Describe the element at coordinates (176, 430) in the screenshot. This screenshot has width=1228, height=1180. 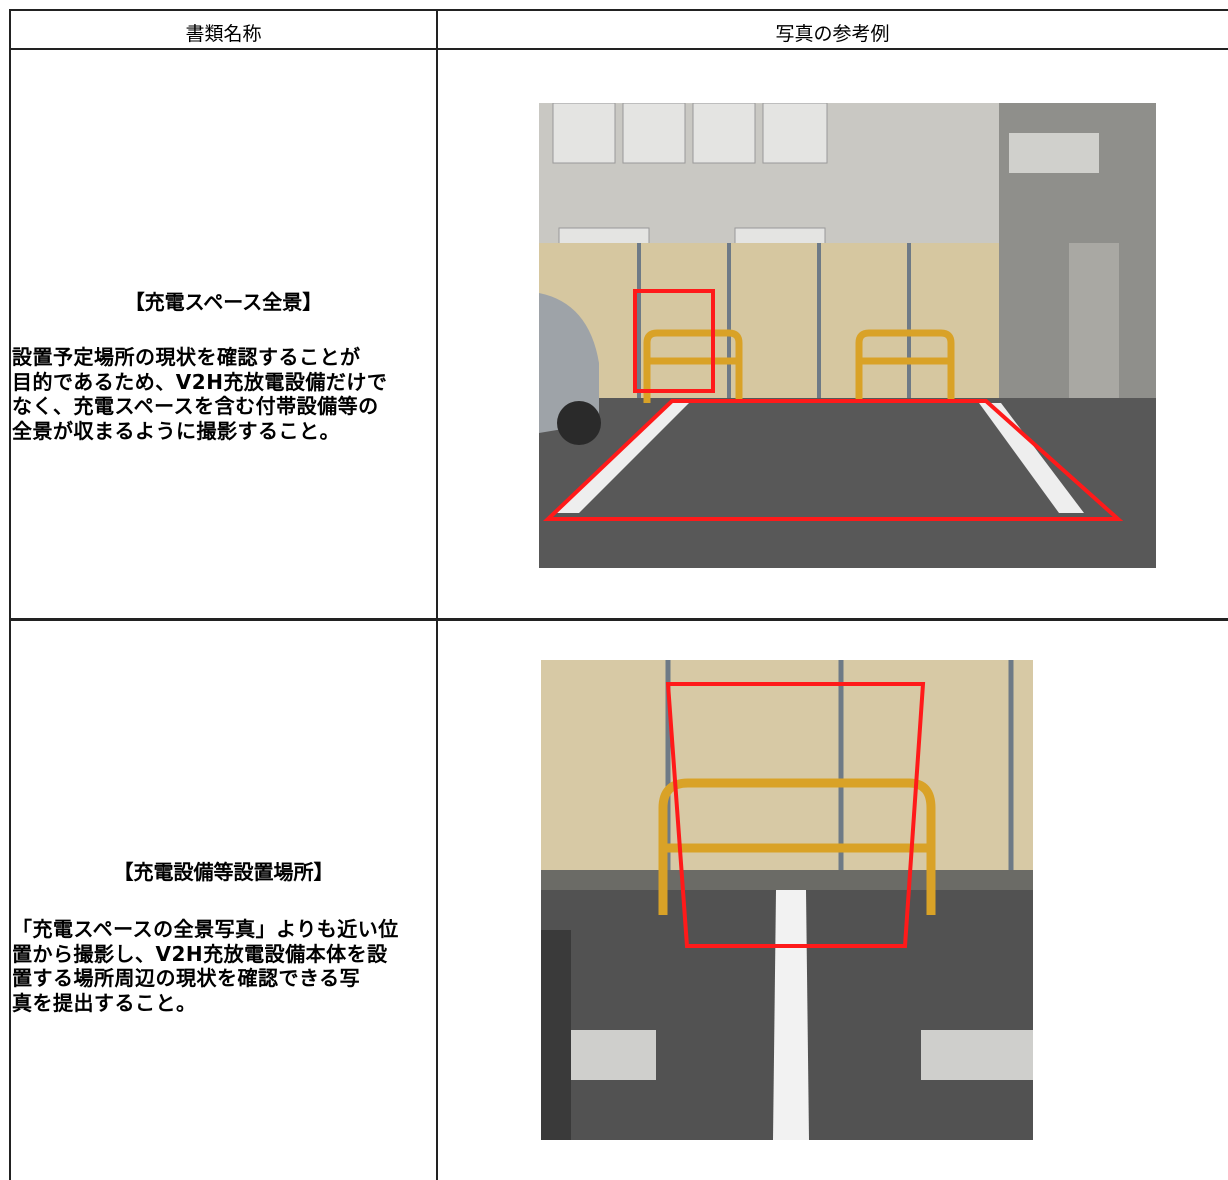
I see `body-line: 全景が収まるように撮影すること。` at that location.